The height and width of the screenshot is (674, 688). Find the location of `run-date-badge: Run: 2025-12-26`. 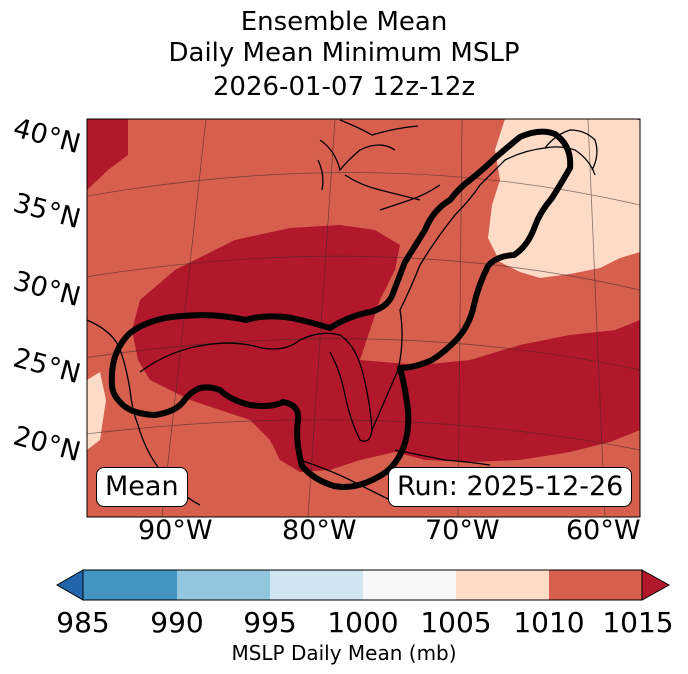

run-date-badge: Run: 2025-12-26 is located at coordinates (510, 487).